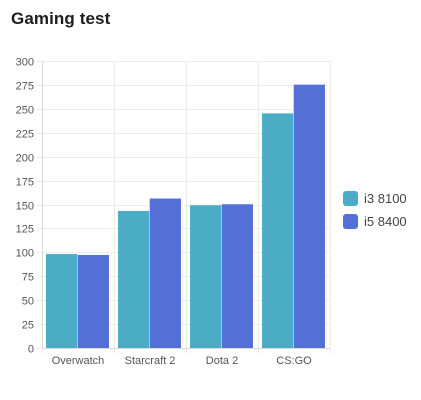 The image size is (421, 400). Describe the element at coordinates (31, 350) in the screenshot. I see `y-tick-label: 0` at that location.